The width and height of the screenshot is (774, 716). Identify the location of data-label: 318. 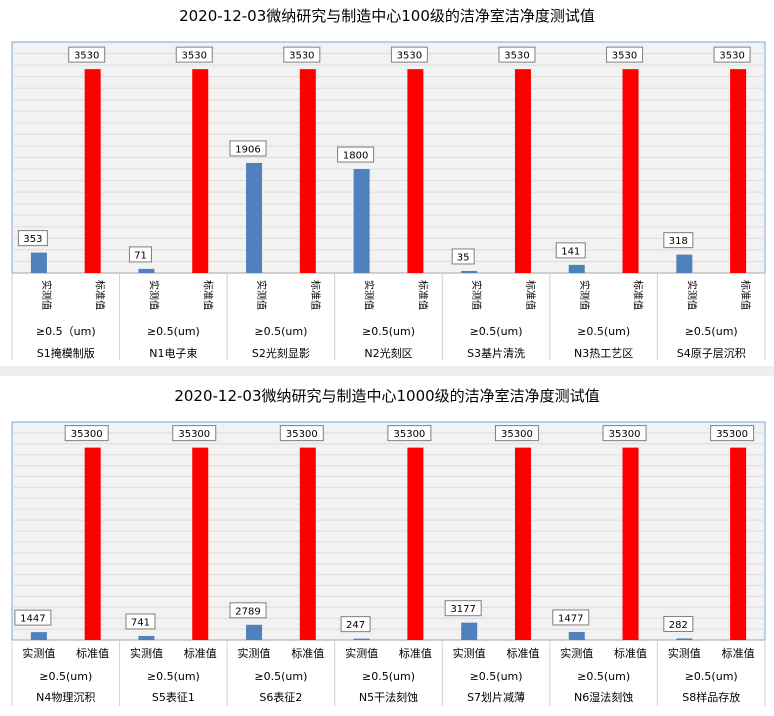
(678, 241).